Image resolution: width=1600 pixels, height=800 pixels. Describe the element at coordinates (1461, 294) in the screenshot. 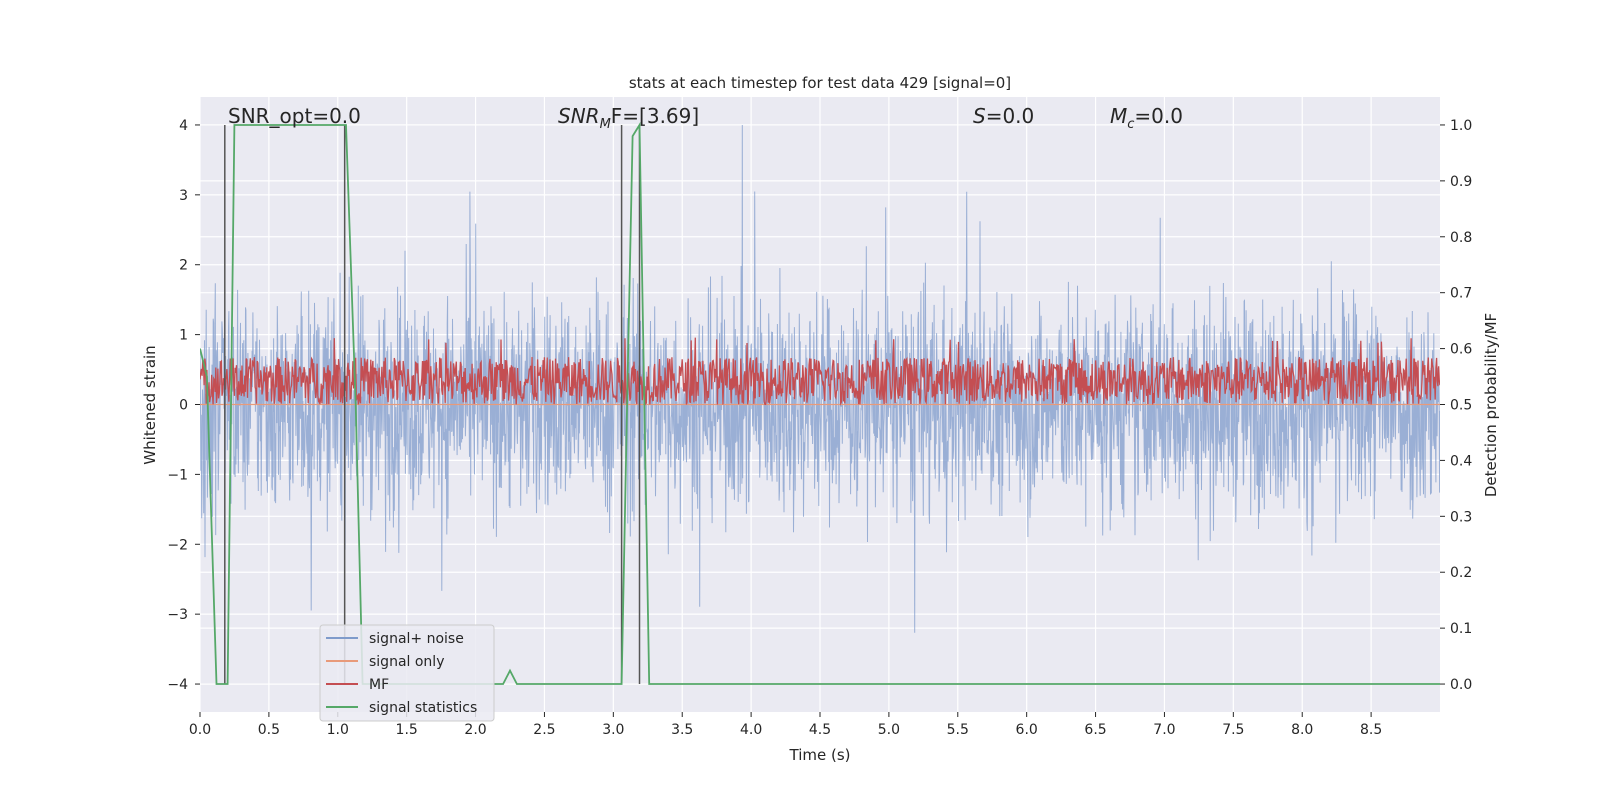

I see `y2-tick-label: 0.7` at that location.